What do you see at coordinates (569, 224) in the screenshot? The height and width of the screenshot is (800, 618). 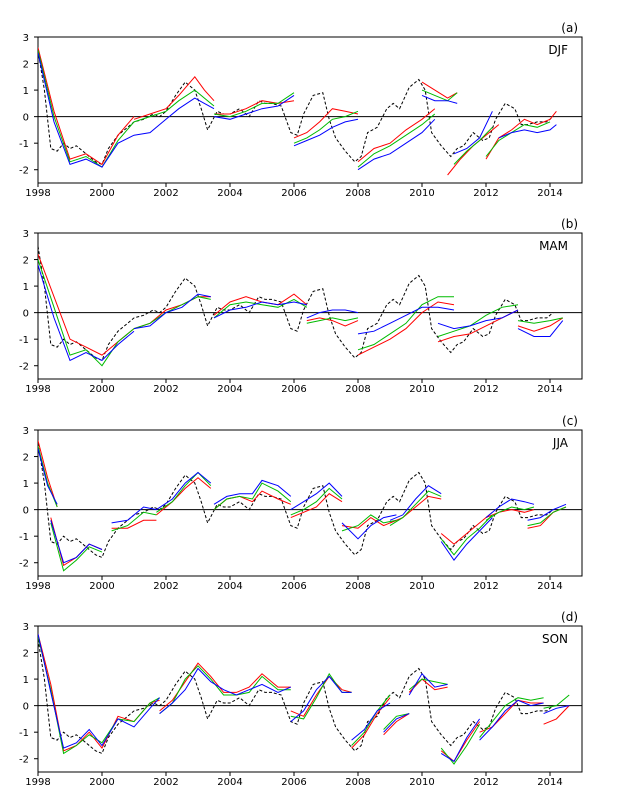 I see `panel-label: (b)` at bounding box center [569, 224].